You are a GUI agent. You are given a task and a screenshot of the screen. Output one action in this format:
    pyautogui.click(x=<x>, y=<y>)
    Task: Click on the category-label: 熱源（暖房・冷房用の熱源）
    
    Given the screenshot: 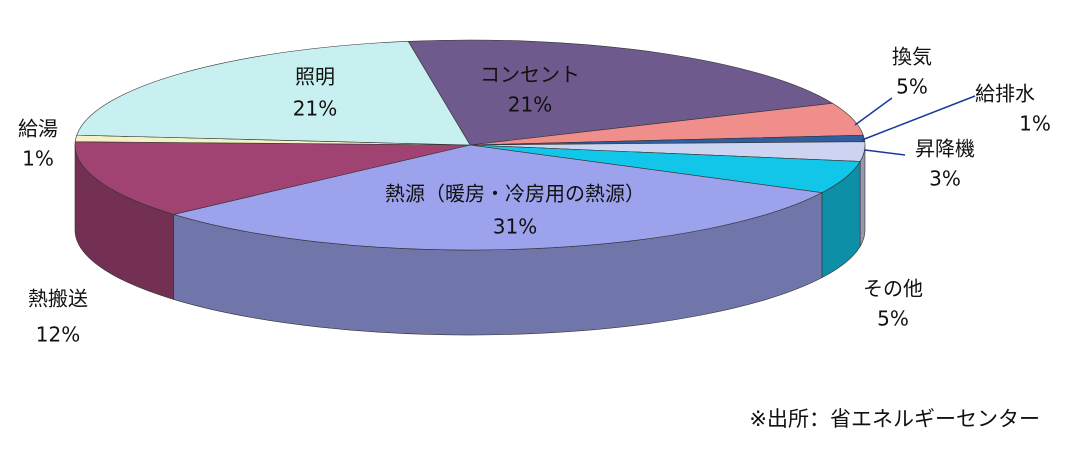 What is the action you would take?
    pyautogui.click(x=515, y=194)
    